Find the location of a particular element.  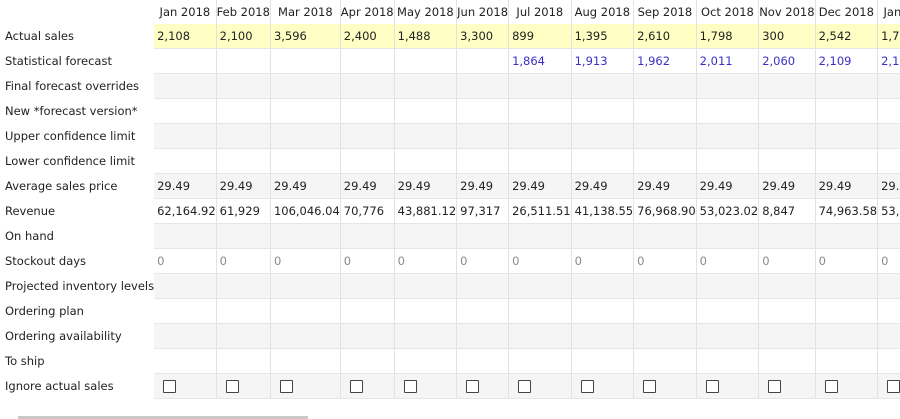

grid-cell: 2,400 is located at coordinates (367, 36).